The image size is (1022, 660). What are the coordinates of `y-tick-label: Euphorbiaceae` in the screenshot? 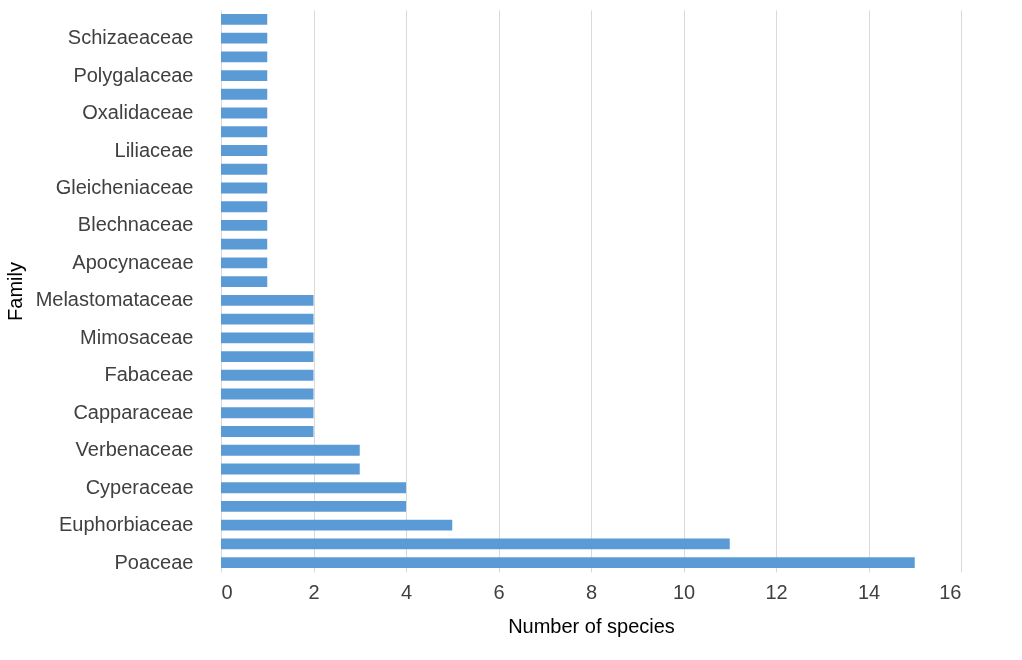 It's located at (126, 524).